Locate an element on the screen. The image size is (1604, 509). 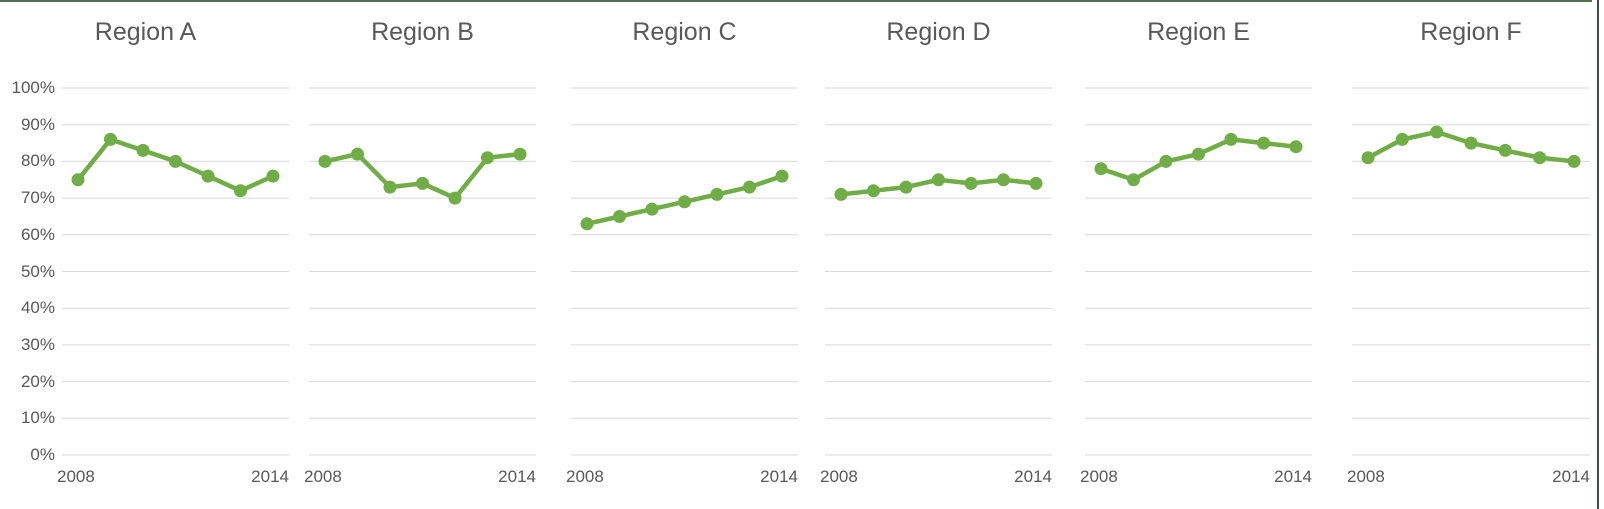
line-chart-region-e is located at coordinates (1198, 277).